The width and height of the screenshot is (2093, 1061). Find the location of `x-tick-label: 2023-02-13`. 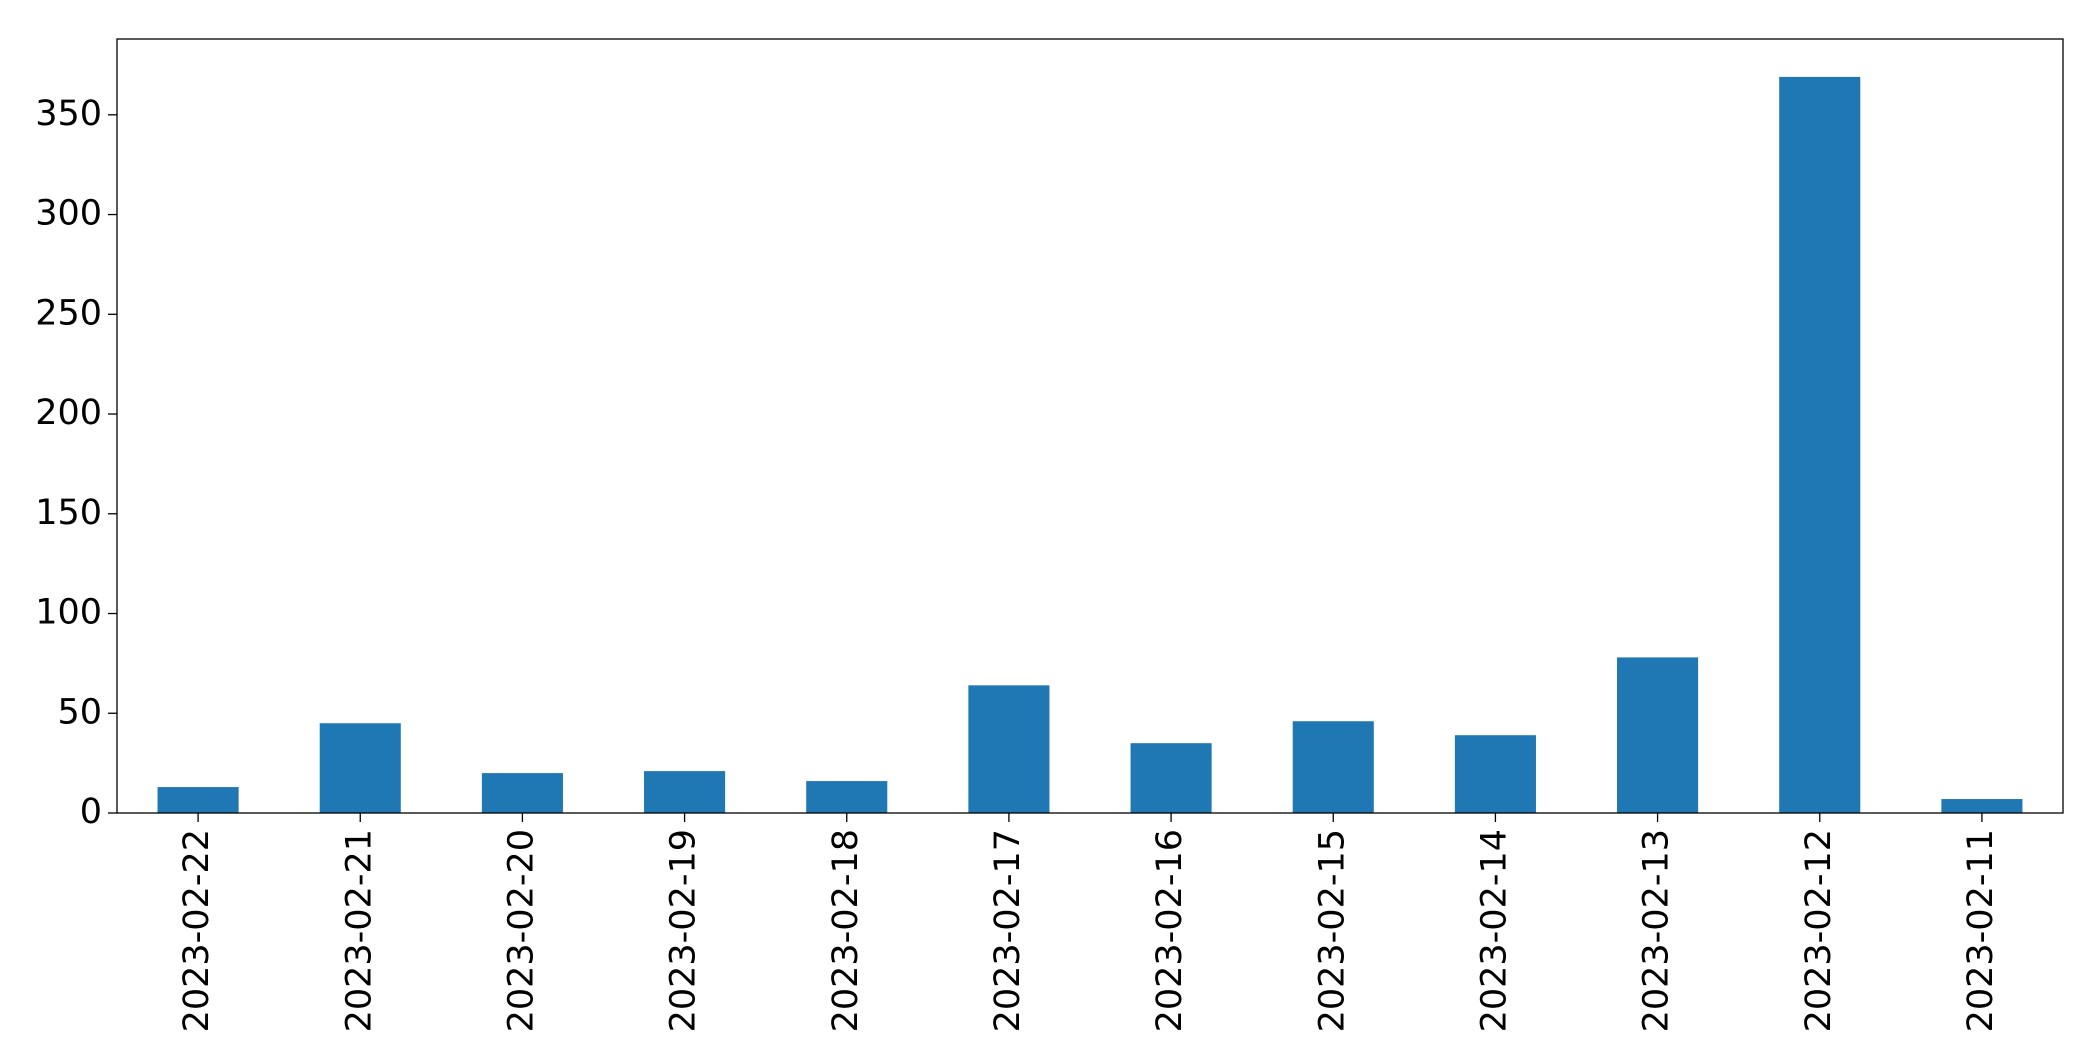

x-tick-label: 2023-02-13 is located at coordinates (1657, 930).